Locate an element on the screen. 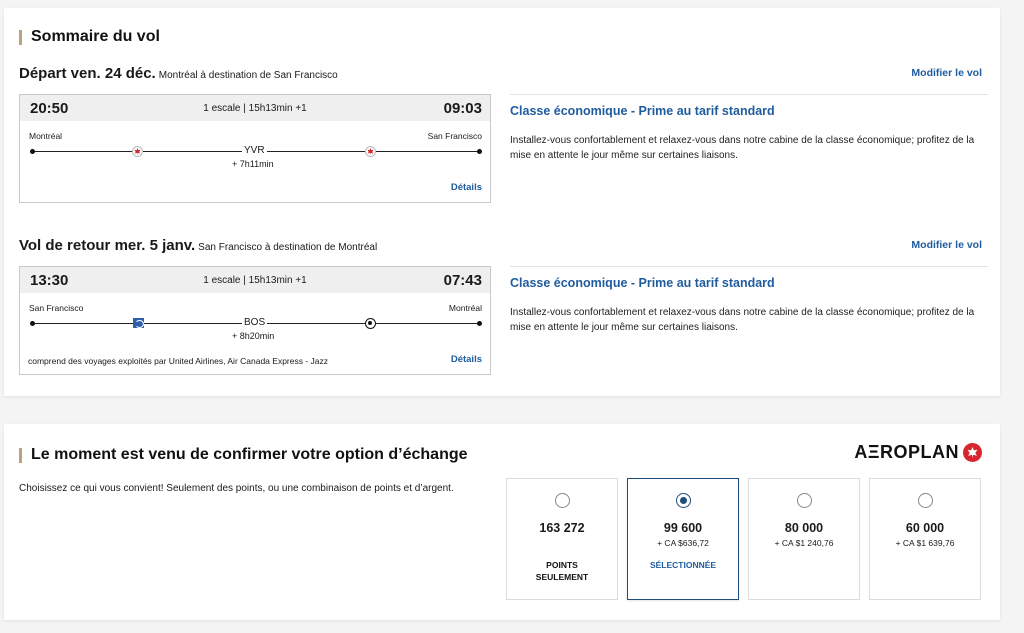 This screenshot has width=1024, height=633. inbound-route: San Francisco à destination de Montréal is located at coordinates (288, 247).